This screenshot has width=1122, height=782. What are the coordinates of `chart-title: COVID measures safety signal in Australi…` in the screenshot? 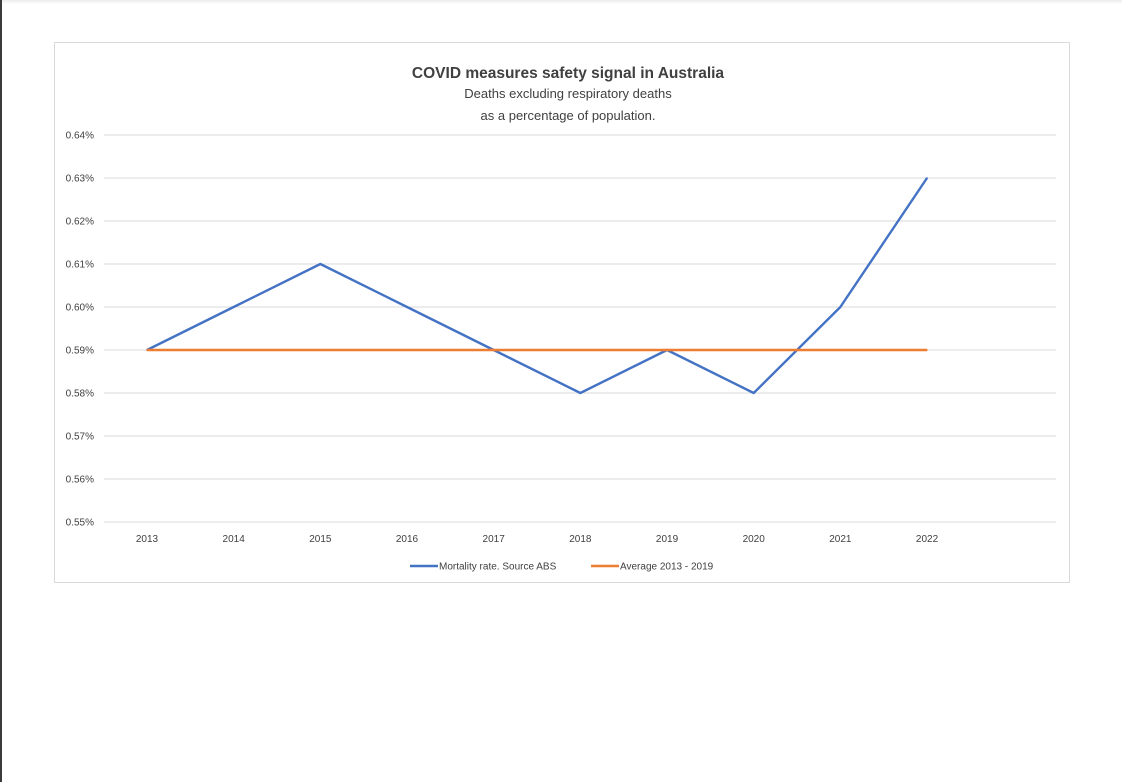 It's located at (568, 73).